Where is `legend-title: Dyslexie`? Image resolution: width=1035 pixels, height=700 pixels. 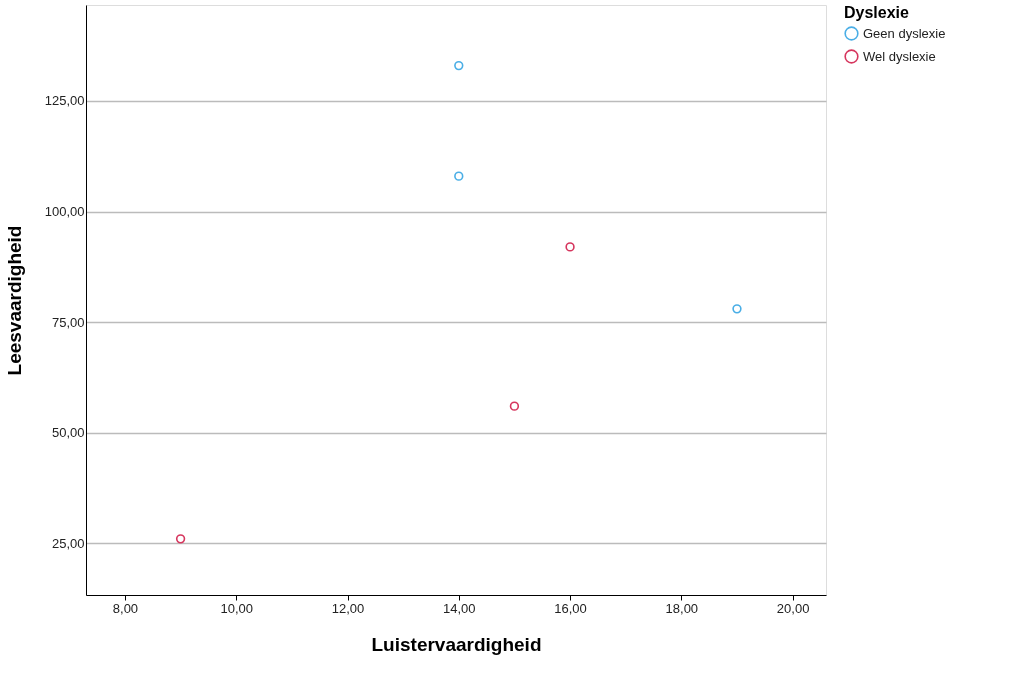 legend-title: Dyslexie is located at coordinates (877, 12).